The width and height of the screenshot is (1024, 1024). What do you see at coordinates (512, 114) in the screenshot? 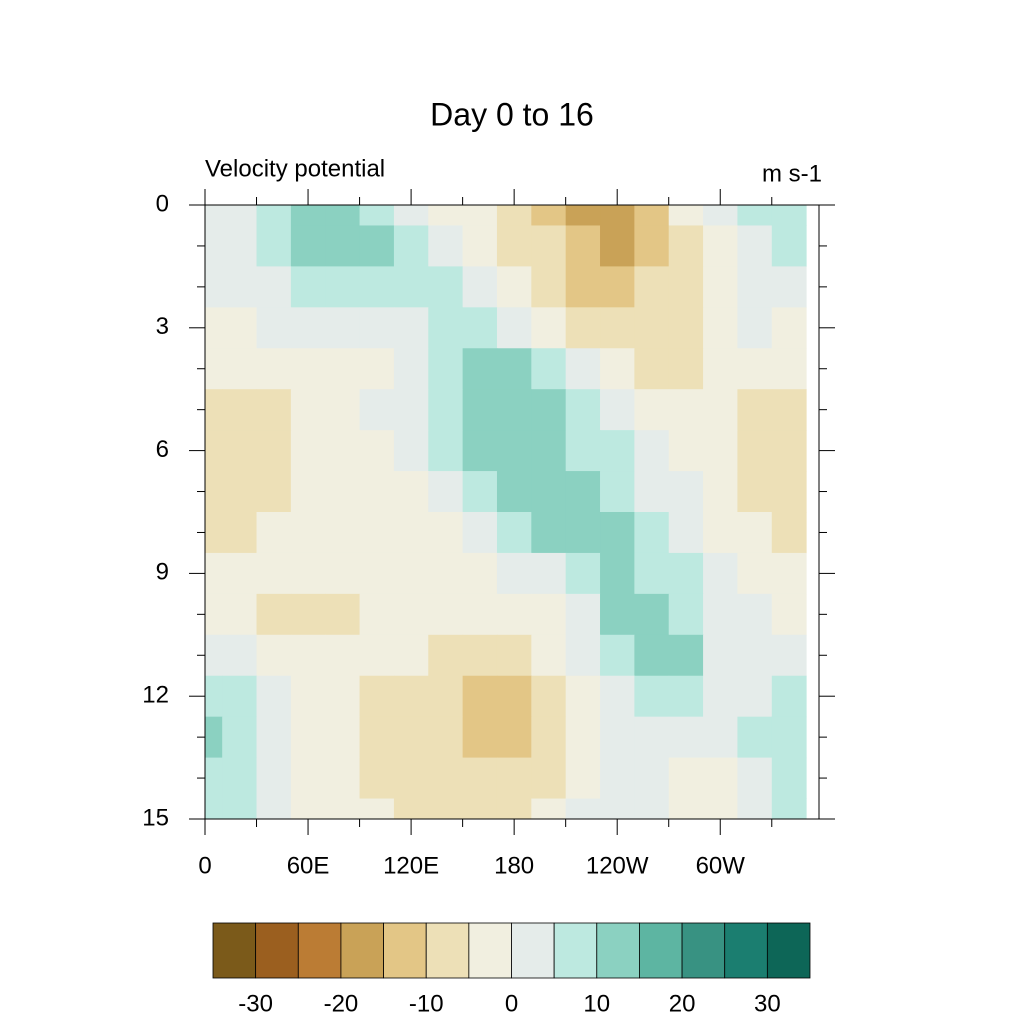
I see `chart-title: Day 0 to 16` at bounding box center [512, 114].